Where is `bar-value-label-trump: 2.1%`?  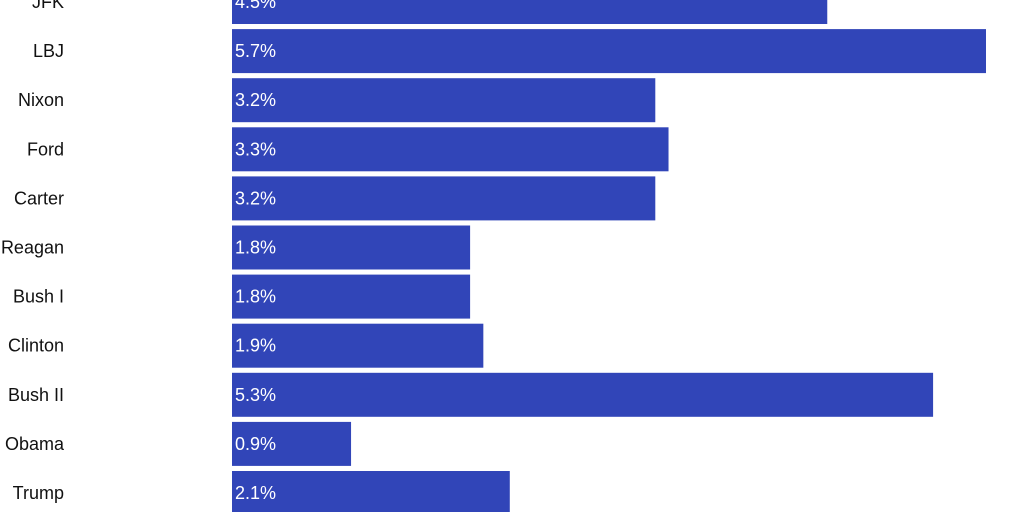
bar-value-label-trump: 2.1% is located at coordinates (255, 493).